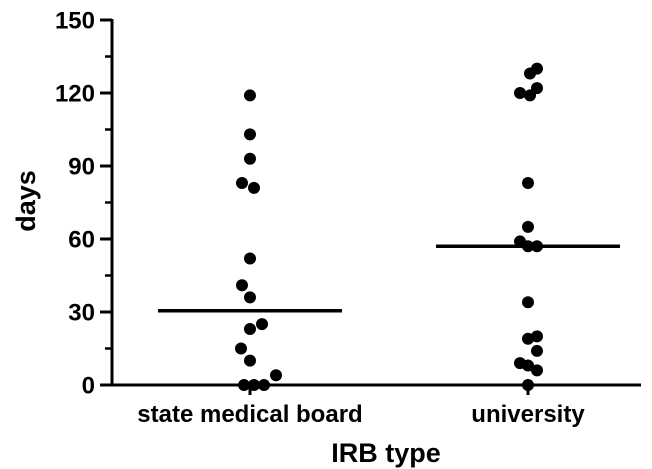  I want to click on x-axis-category-labels: state medical board university, so click(361, 406).